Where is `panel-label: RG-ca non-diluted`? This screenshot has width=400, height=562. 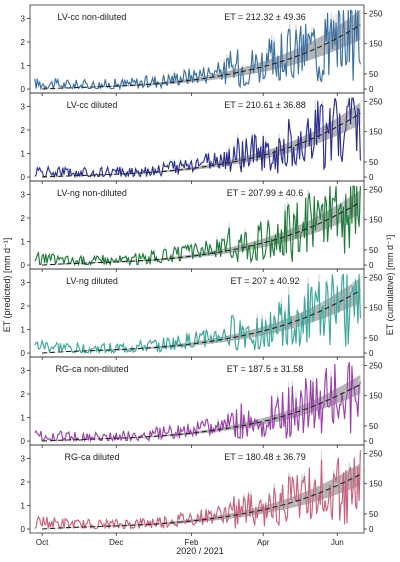 panel-label: RG-ca non-diluted is located at coordinates (91, 369).